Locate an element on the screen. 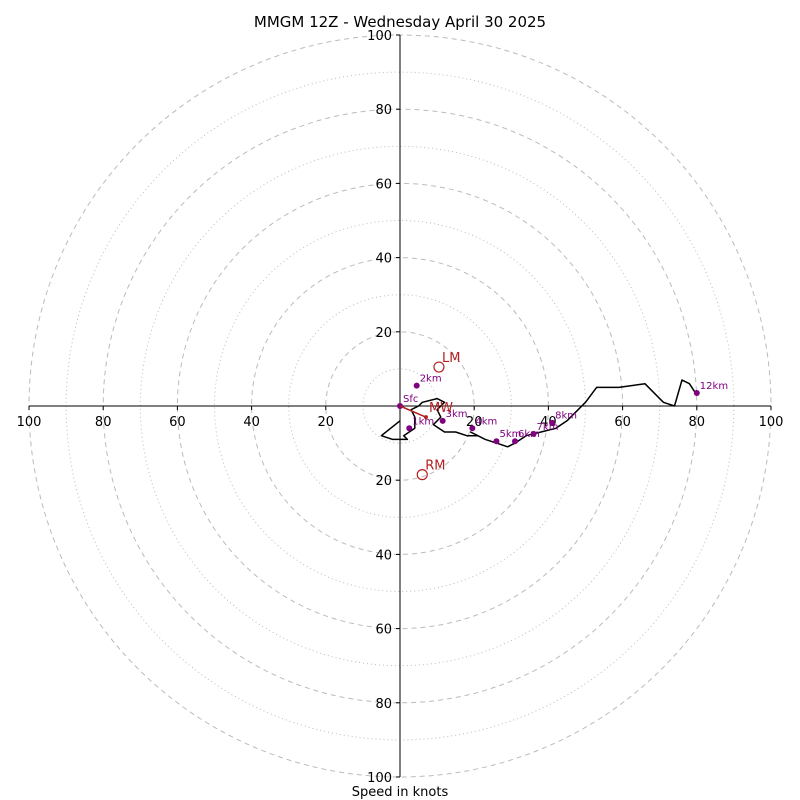  wind-trace-line is located at coordinates (539, 413).